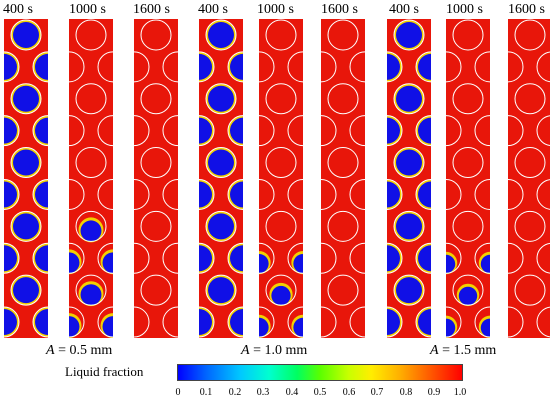 The height and width of the screenshot is (402, 550). I want to click on colorbar-tick: 0.6, so click(349, 392).